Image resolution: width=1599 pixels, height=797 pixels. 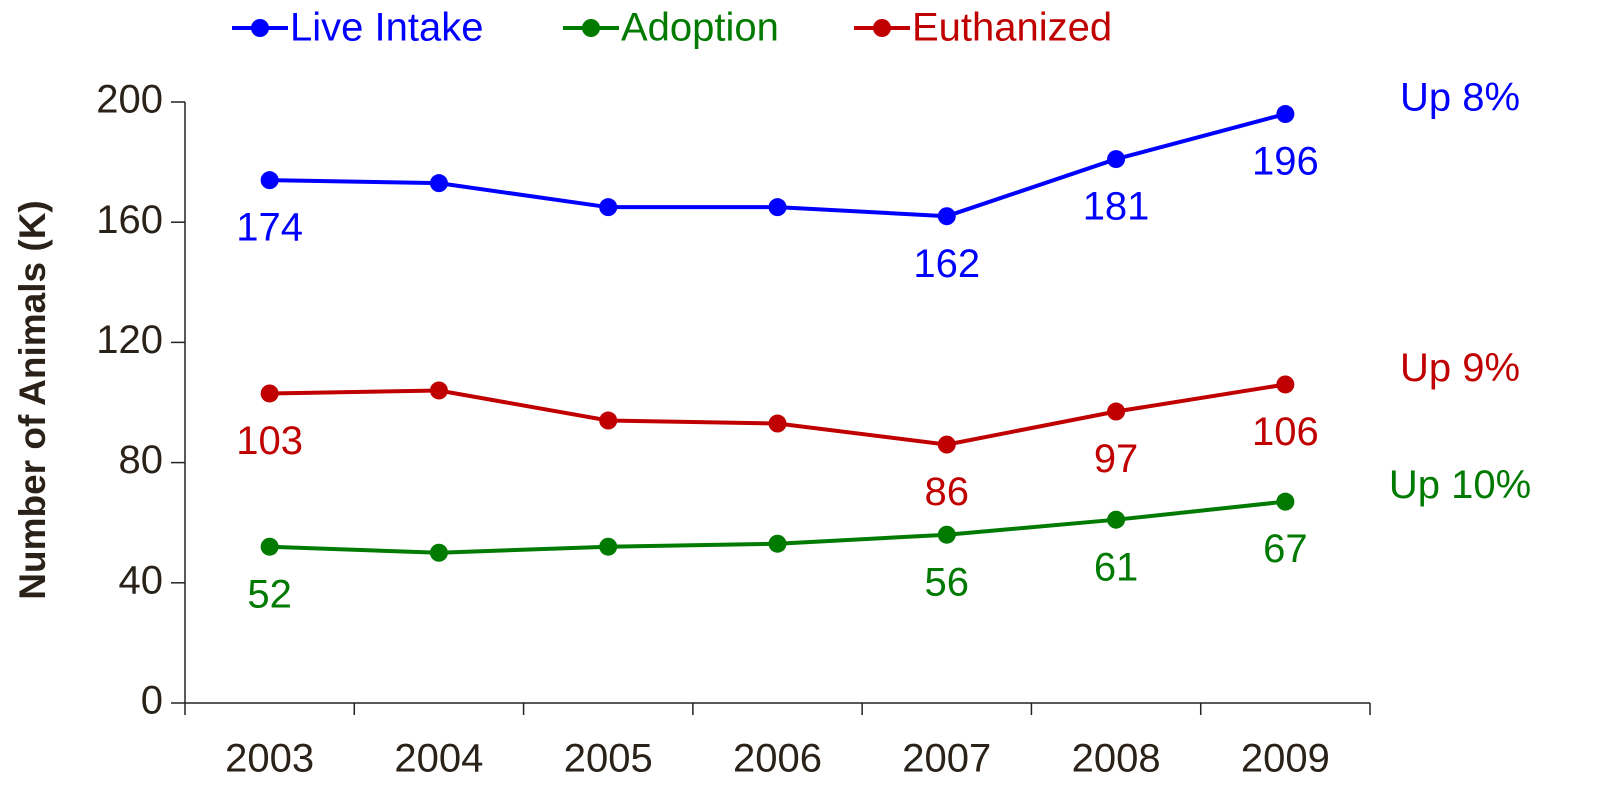 What do you see at coordinates (1116, 759) in the screenshot?
I see `x-tick-label: 2008` at bounding box center [1116, 759].